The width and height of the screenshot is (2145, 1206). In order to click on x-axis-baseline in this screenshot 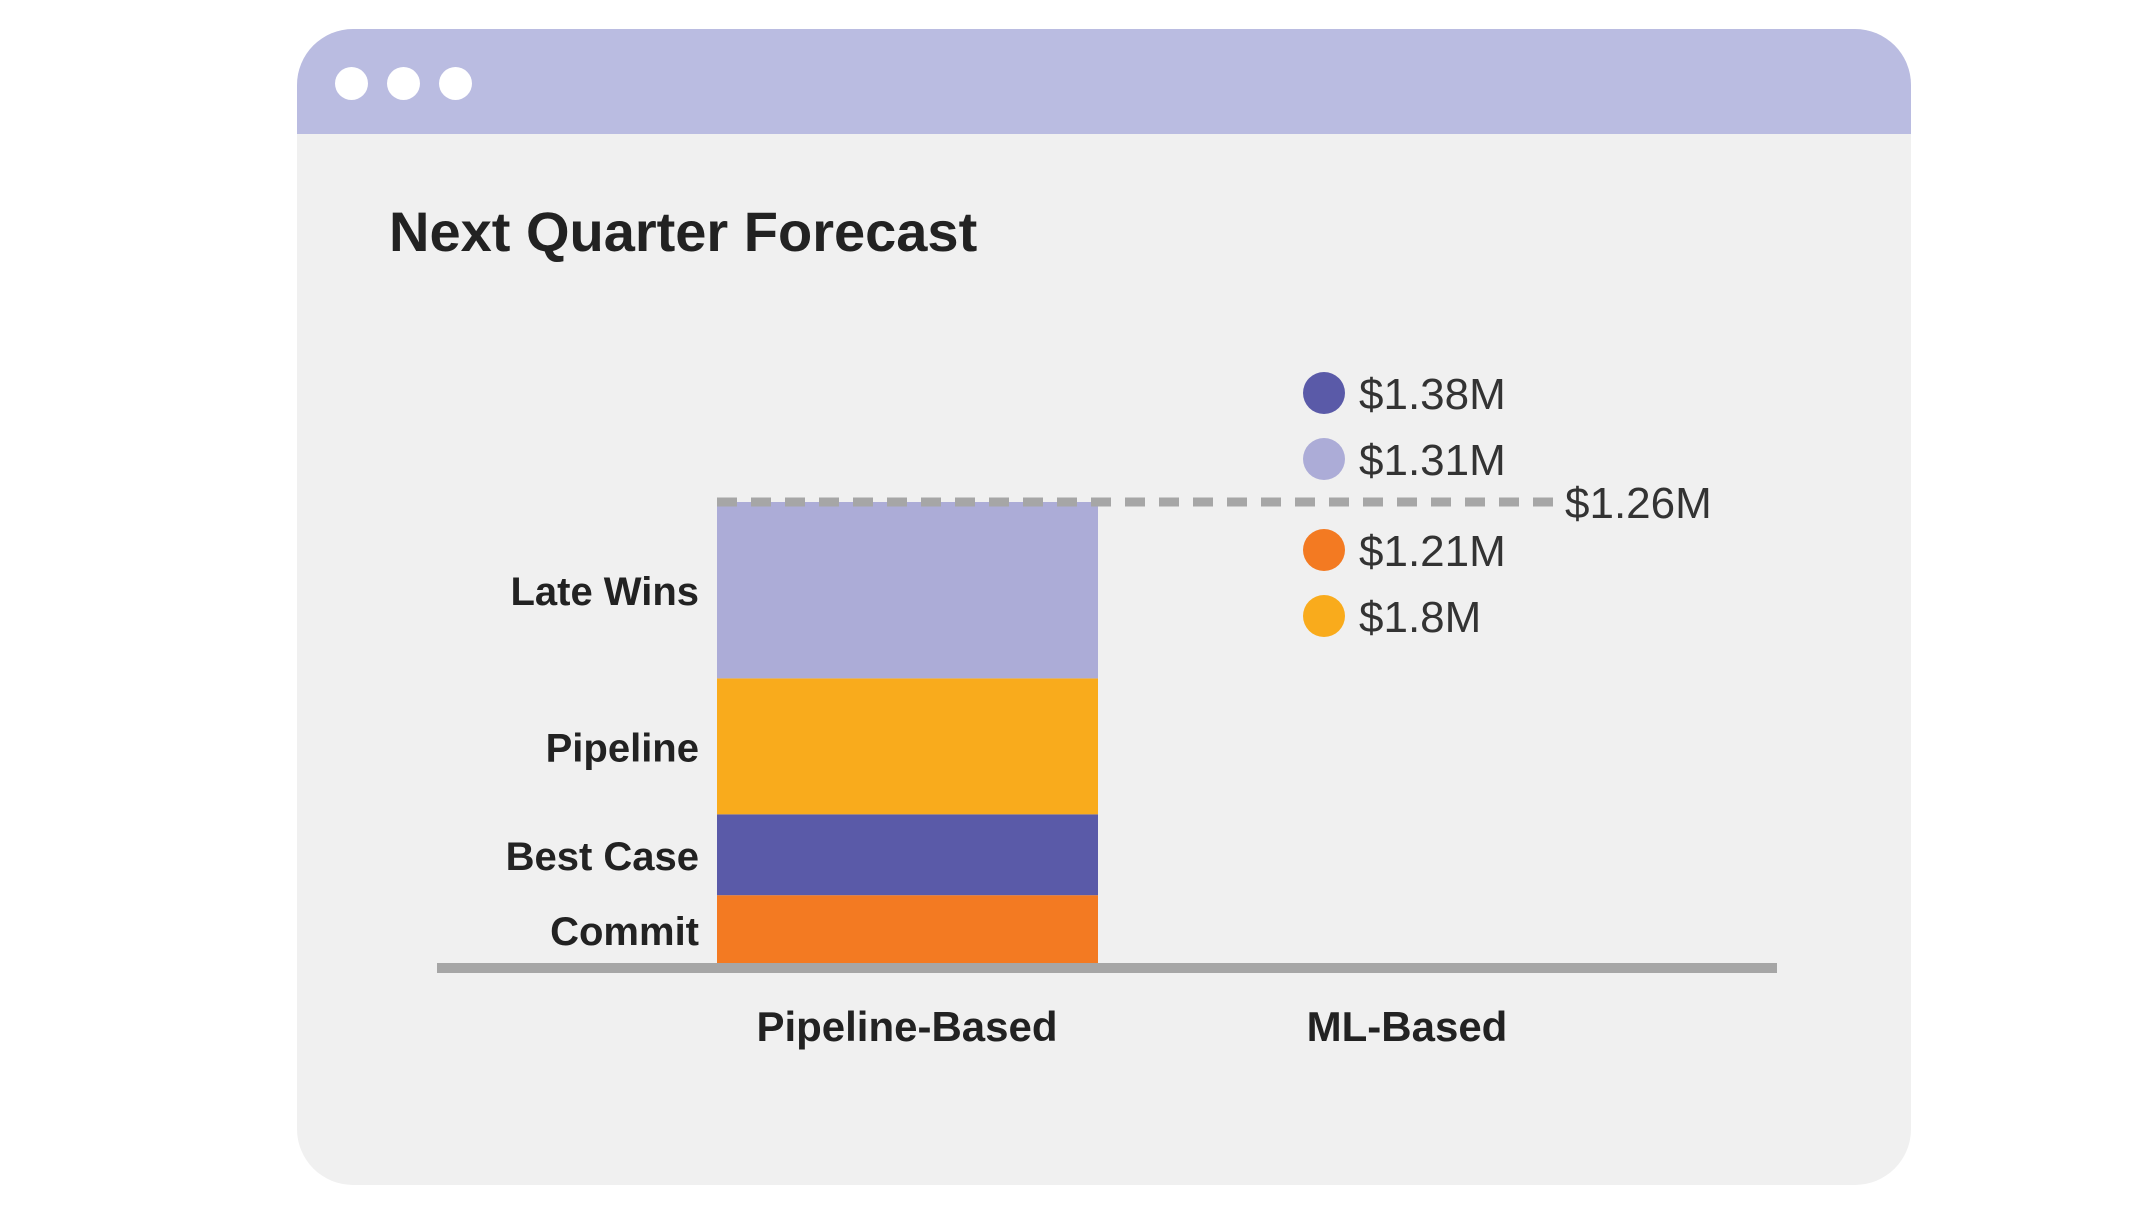, I will do `click(1107, 968)`.